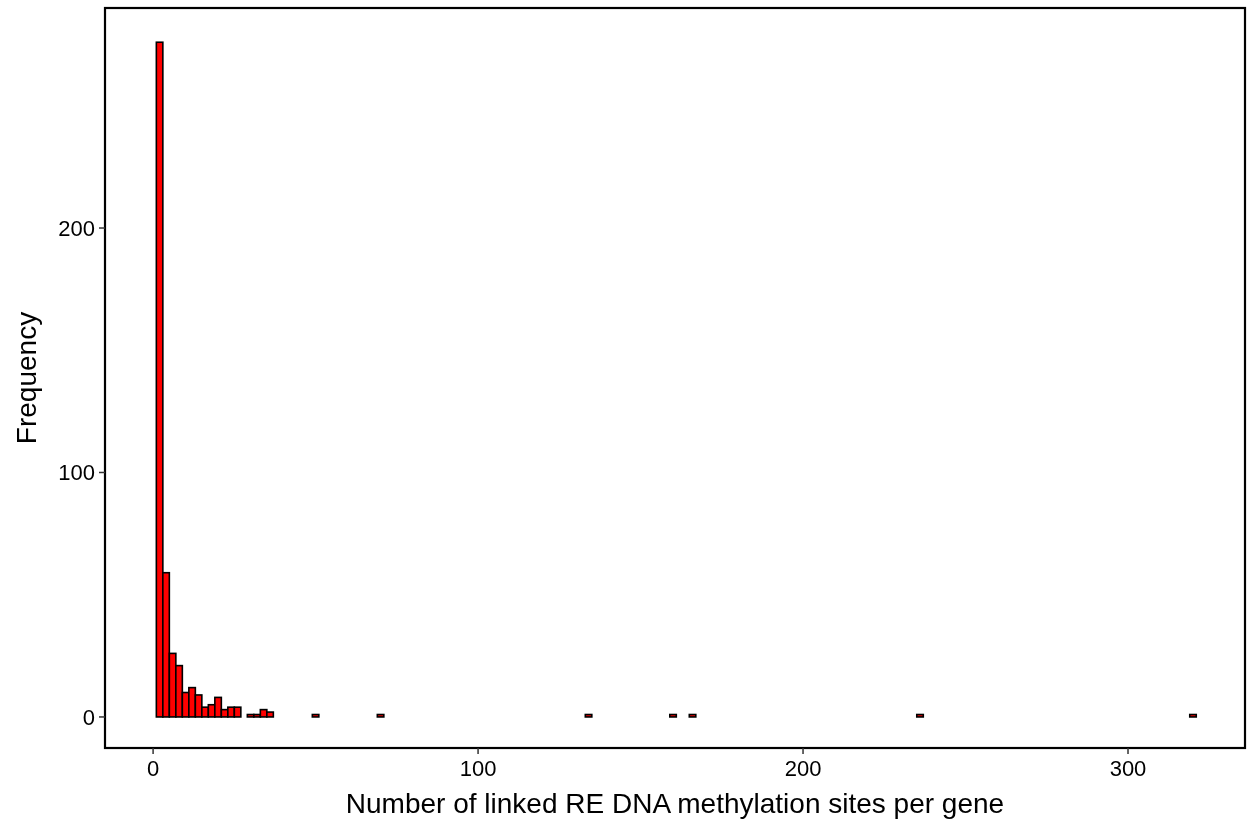 The image size is (1248, 827). I want to click on x-tick-label: 100, so click(478, 768).